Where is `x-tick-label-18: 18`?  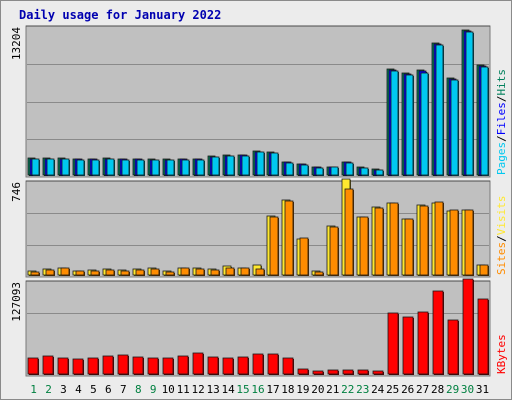 x-tick-label-18: 18 is located at coordinates (287, 389).